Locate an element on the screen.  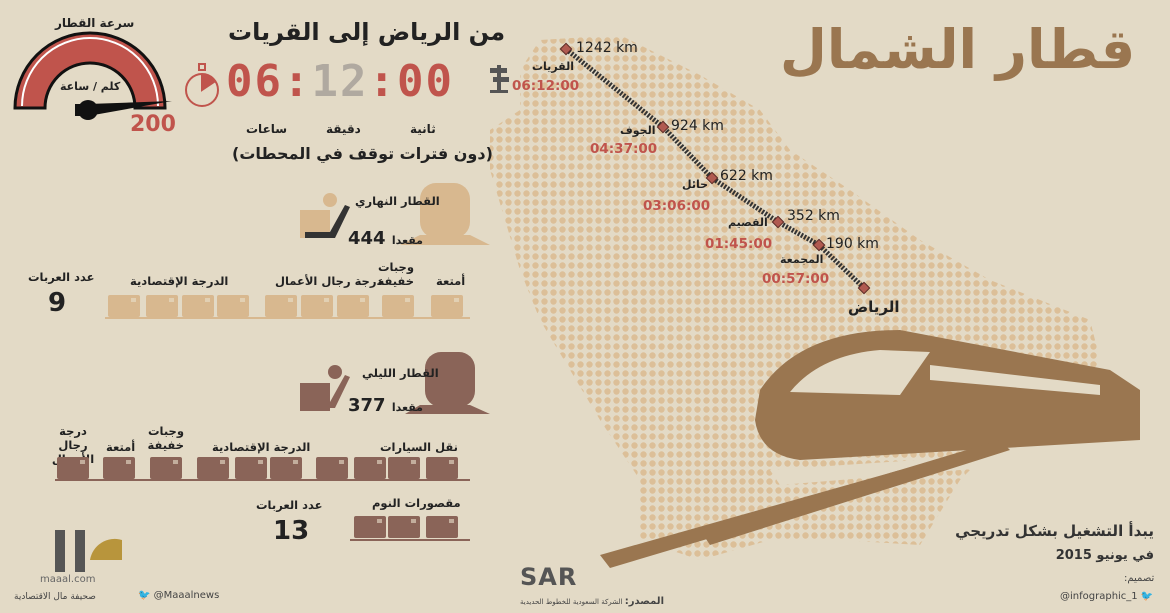
design-handle: @infographic_1 🐦 is located at coordinates (1106, 596).